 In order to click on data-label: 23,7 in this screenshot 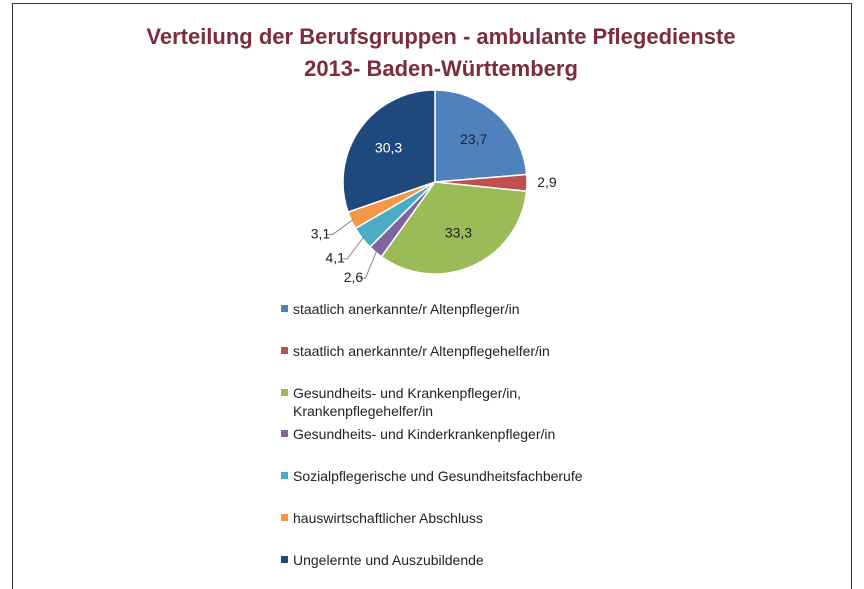, I will do `click(473, 139)`.